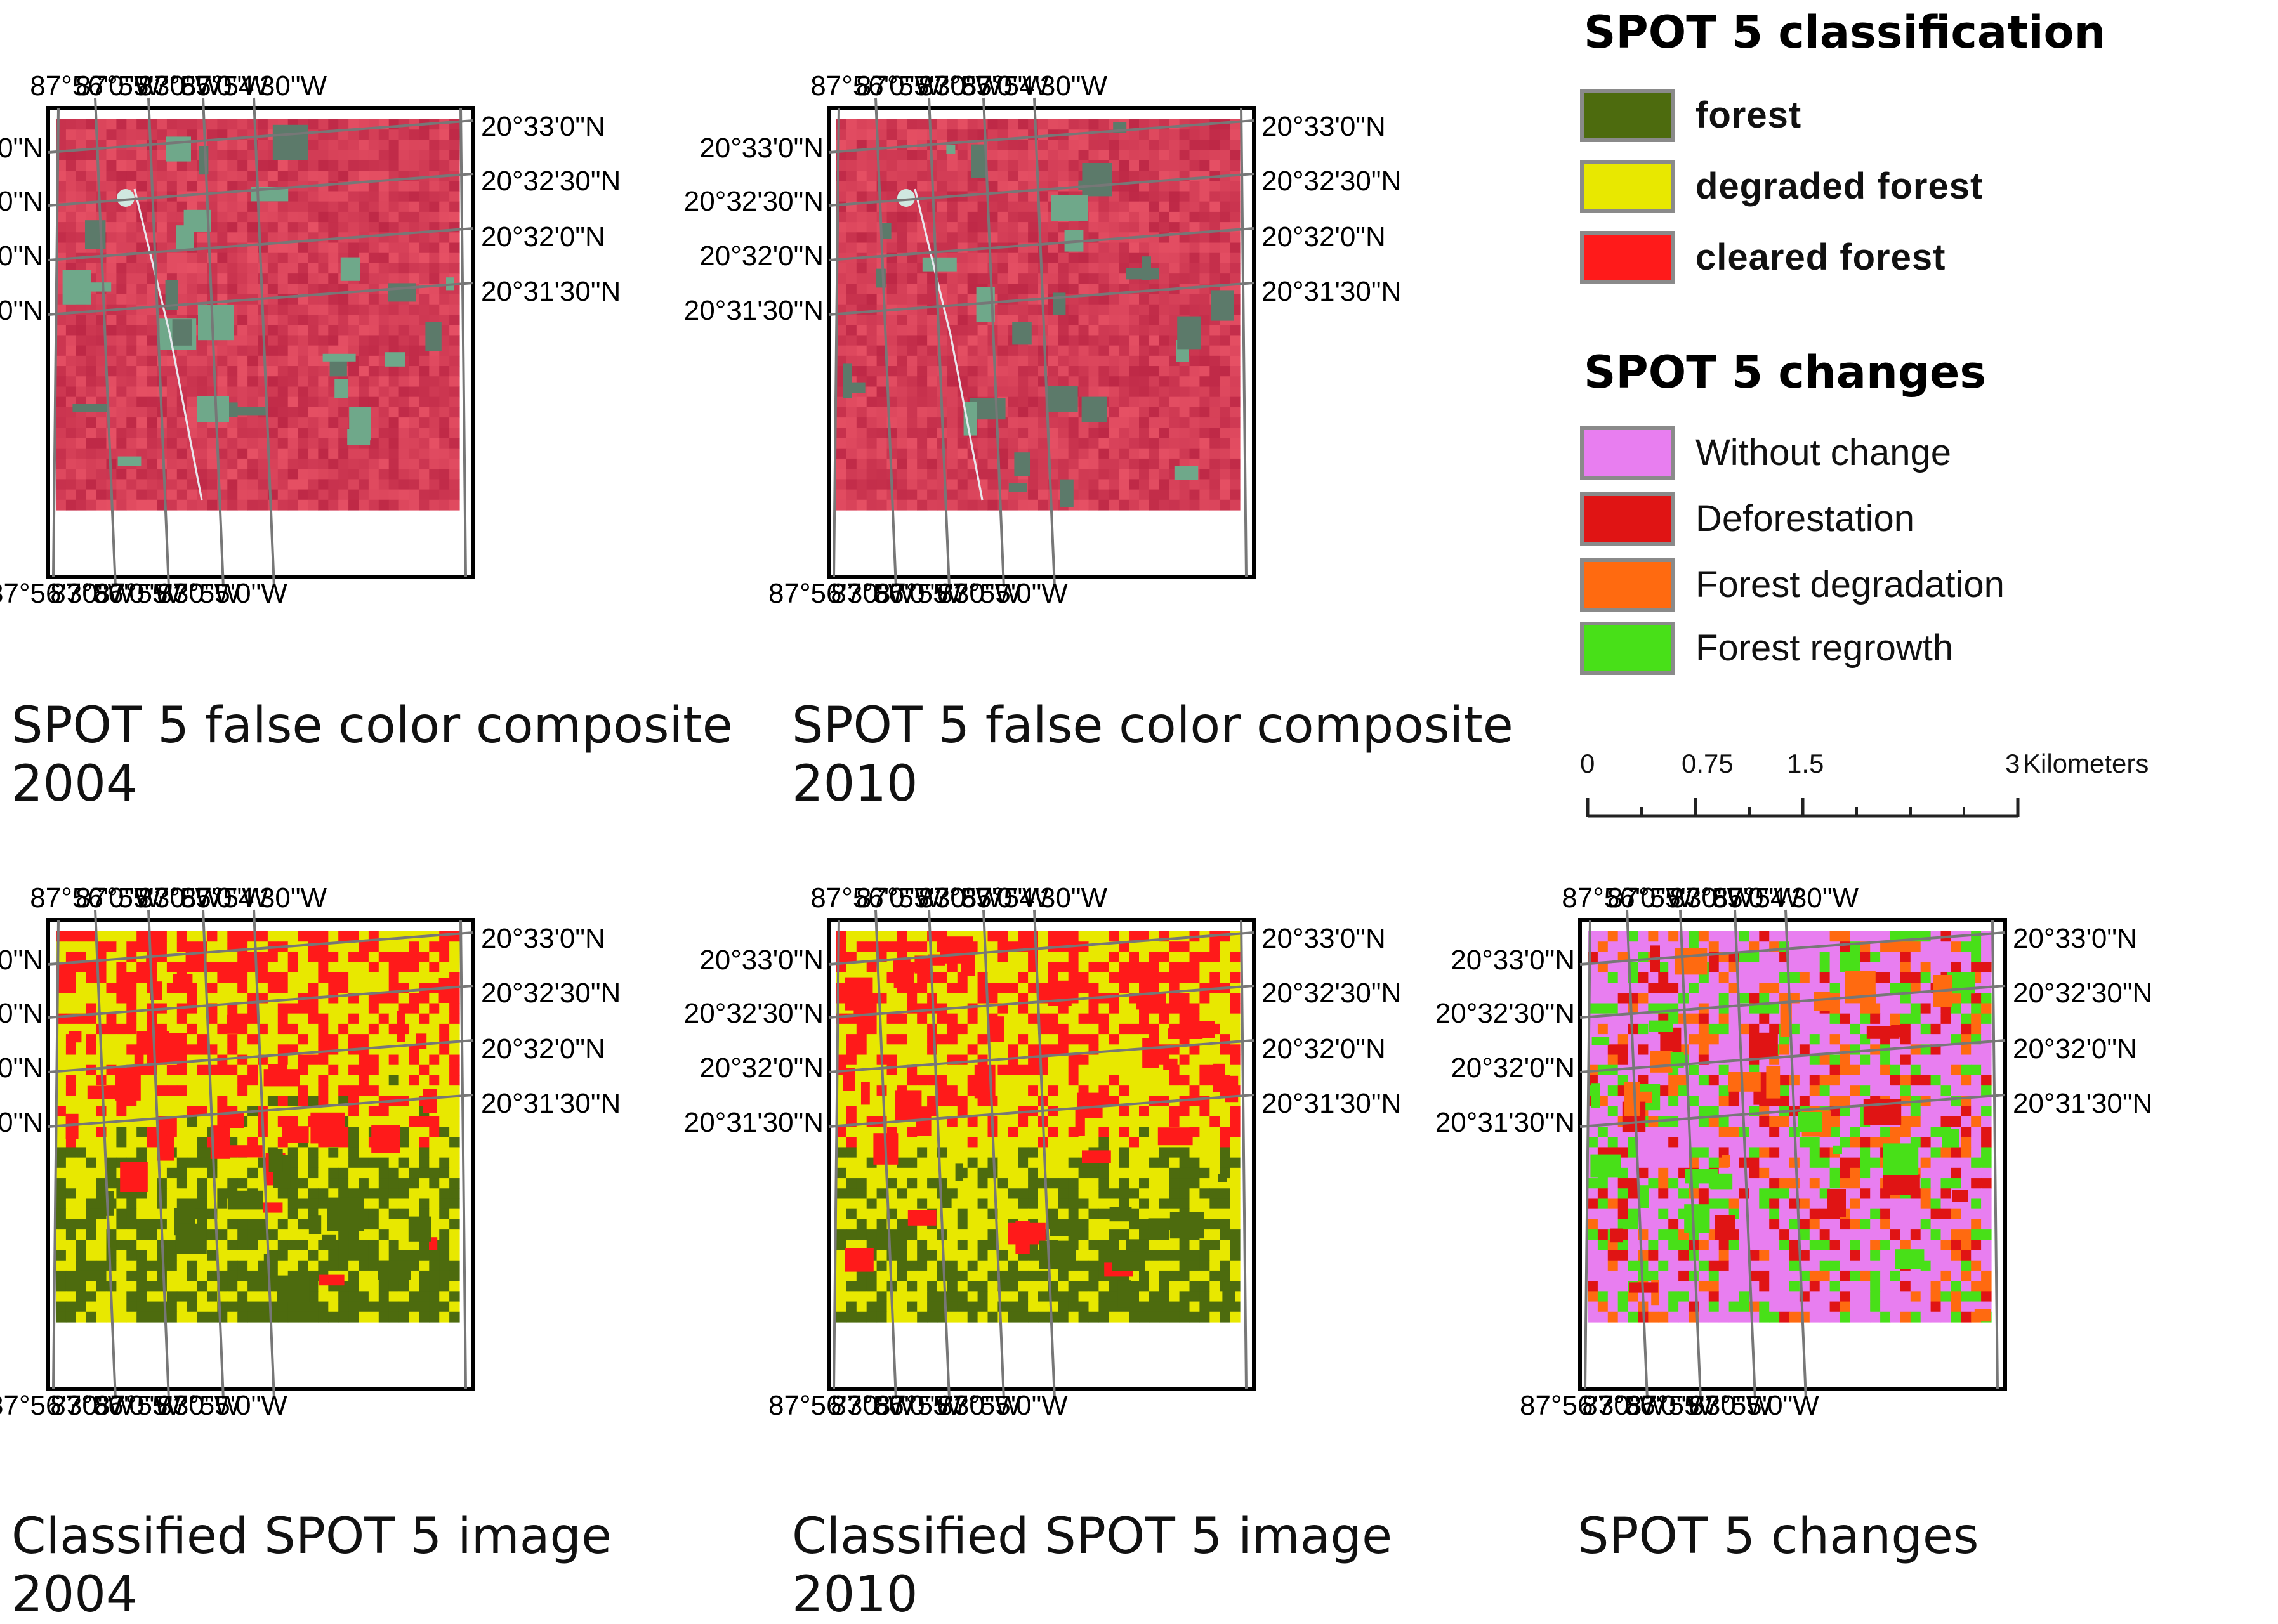  What do you see at coordinates (1708, 763) in the screenshot?
I see `scale-label-075: 0.75` at bounding box center [1708, 763].